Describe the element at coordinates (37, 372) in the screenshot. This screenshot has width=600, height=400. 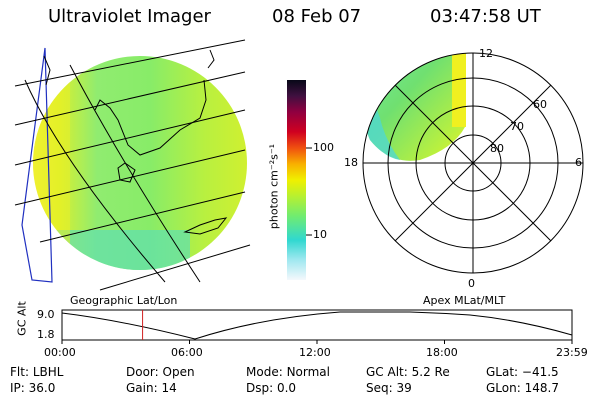
I see `status-filter: Flt: LBHL` at that location.